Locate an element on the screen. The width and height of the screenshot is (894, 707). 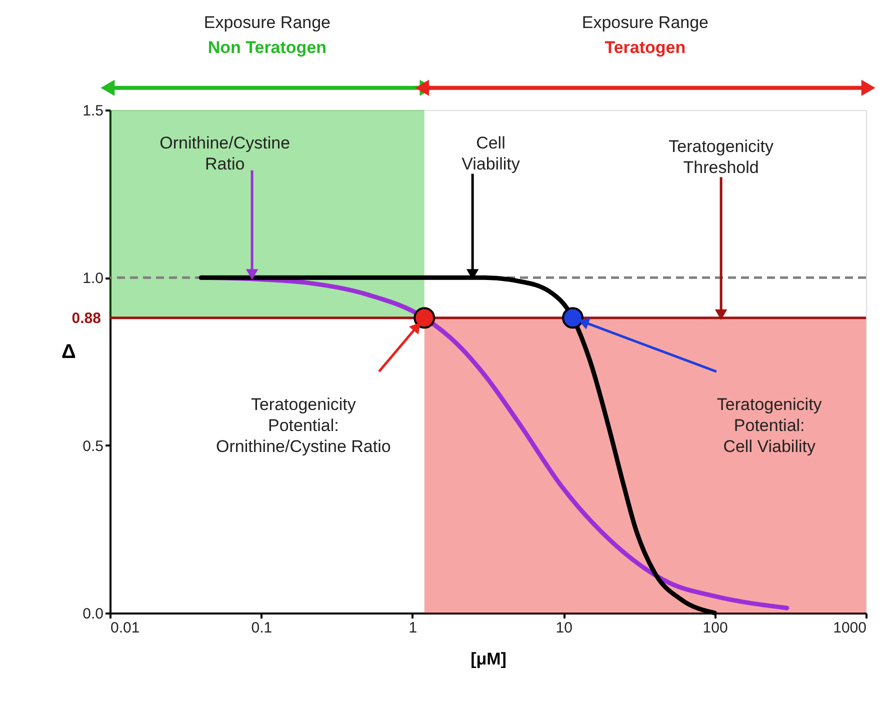
x-tick-label: 10 is located at coordinates (564, 628).